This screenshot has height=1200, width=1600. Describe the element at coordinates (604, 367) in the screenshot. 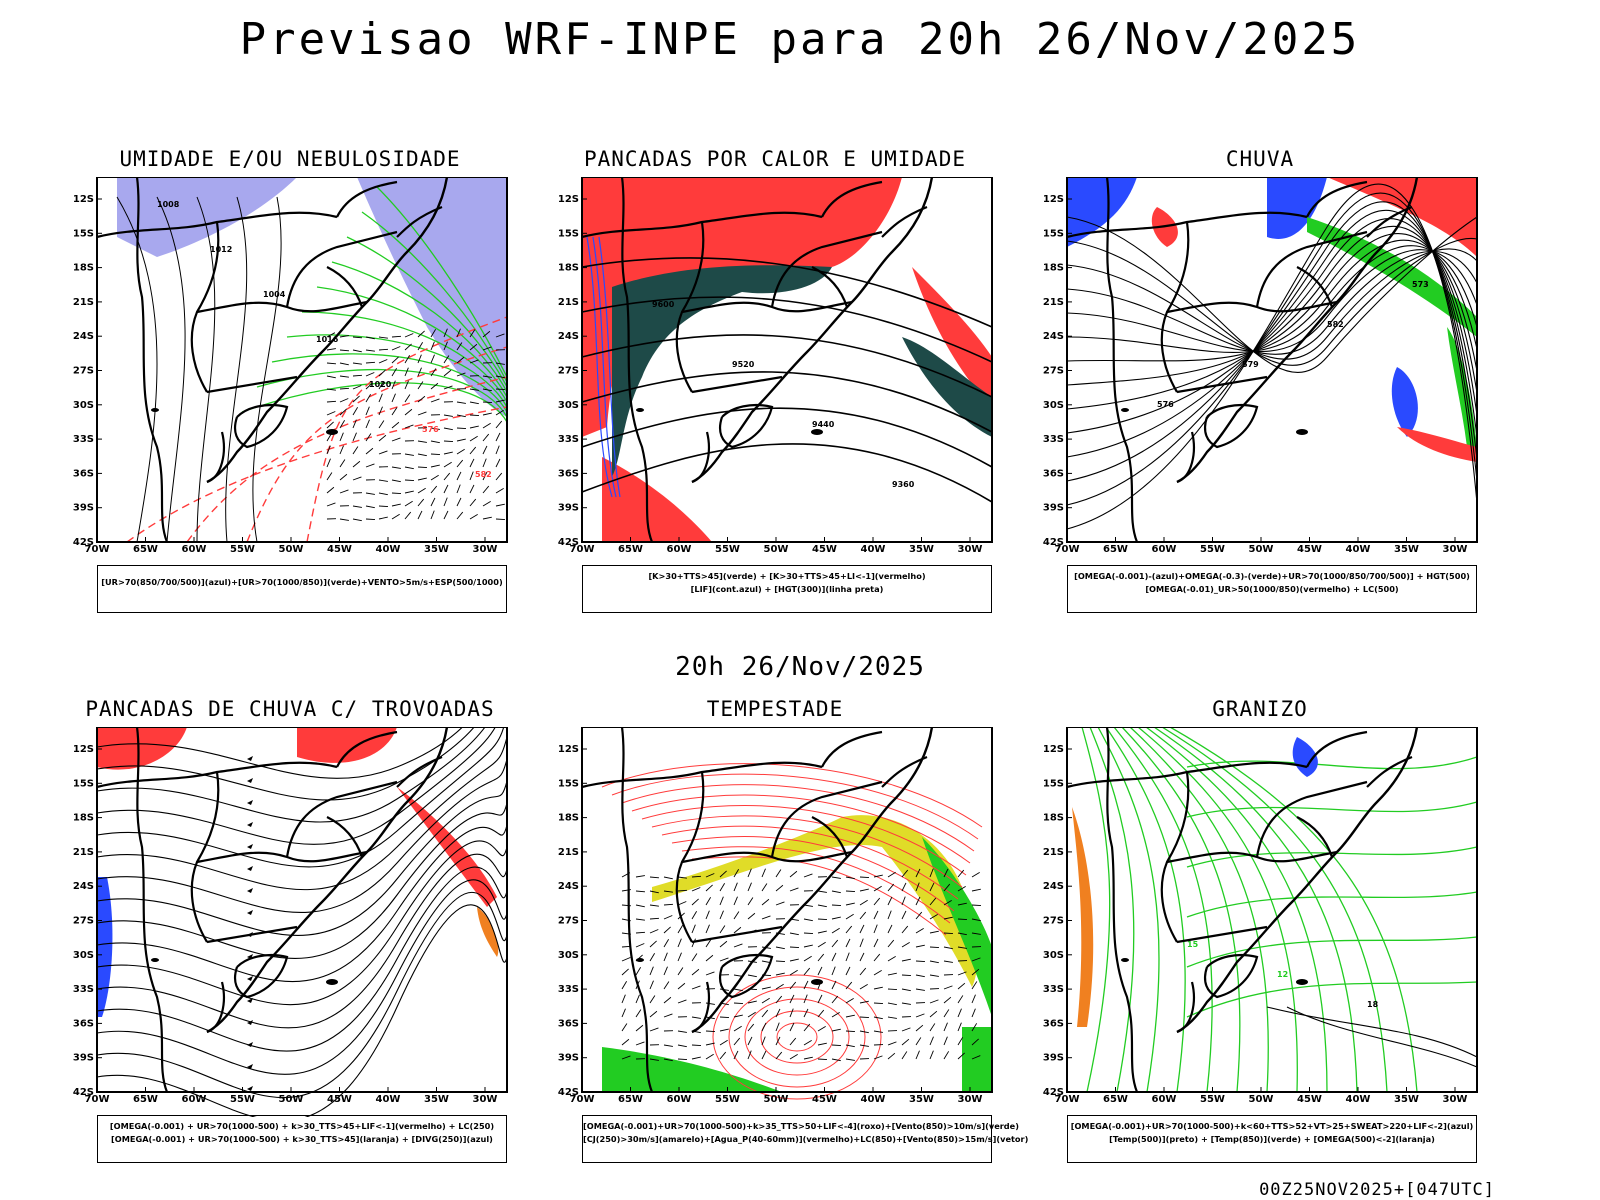

I see `lif-contour` at that location.